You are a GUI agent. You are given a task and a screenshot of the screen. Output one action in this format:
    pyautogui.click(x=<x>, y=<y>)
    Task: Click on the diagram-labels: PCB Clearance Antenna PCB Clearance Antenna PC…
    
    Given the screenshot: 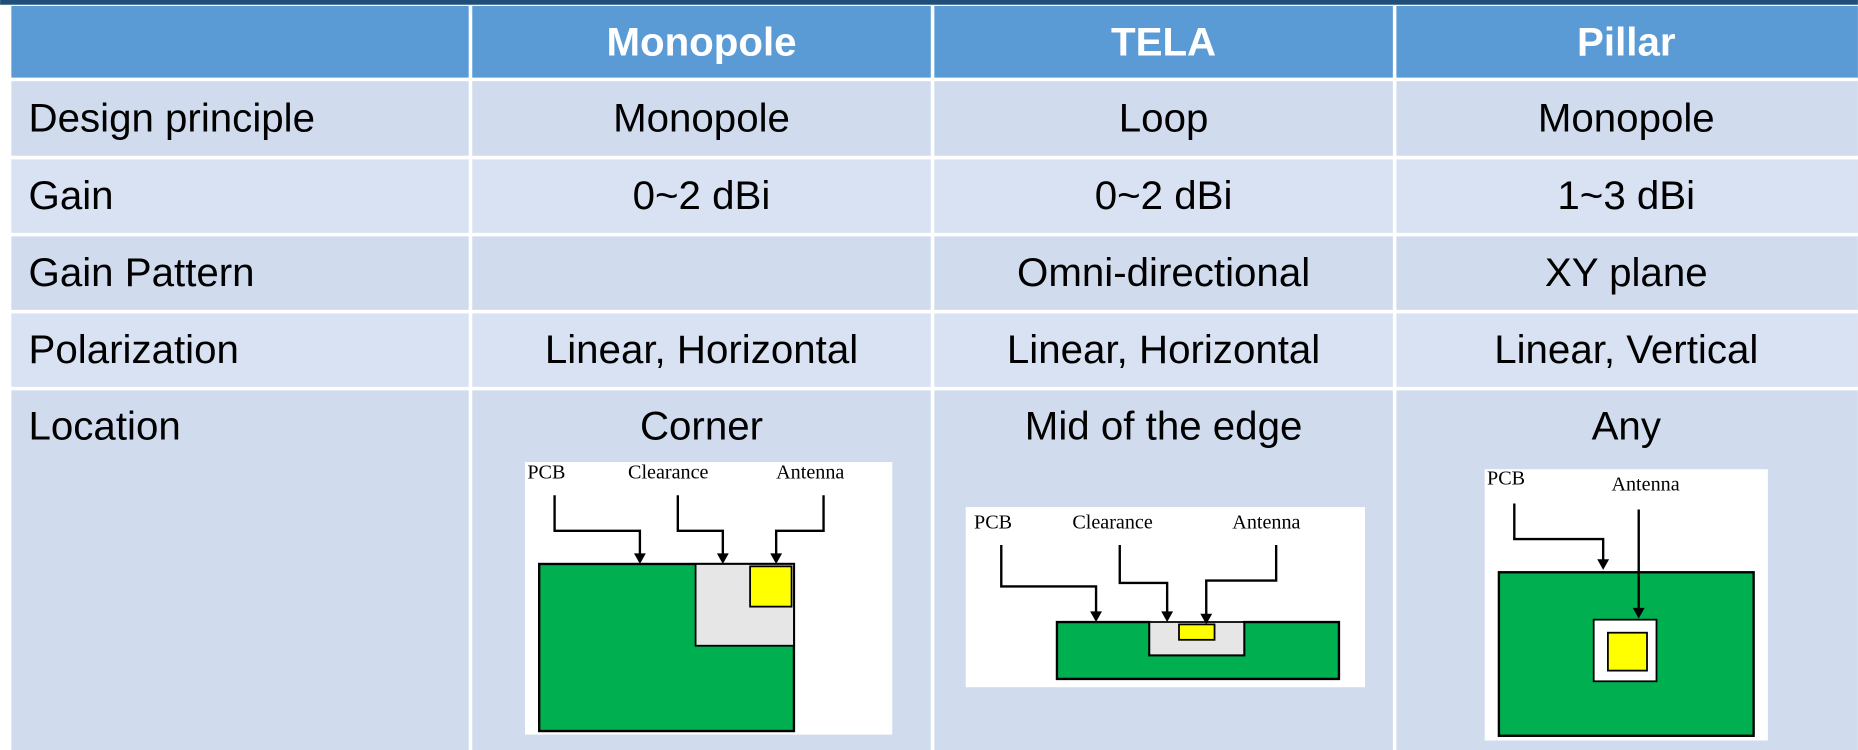 What is the action you would take?
    pyautogui.click(x=1103, y=498)
    